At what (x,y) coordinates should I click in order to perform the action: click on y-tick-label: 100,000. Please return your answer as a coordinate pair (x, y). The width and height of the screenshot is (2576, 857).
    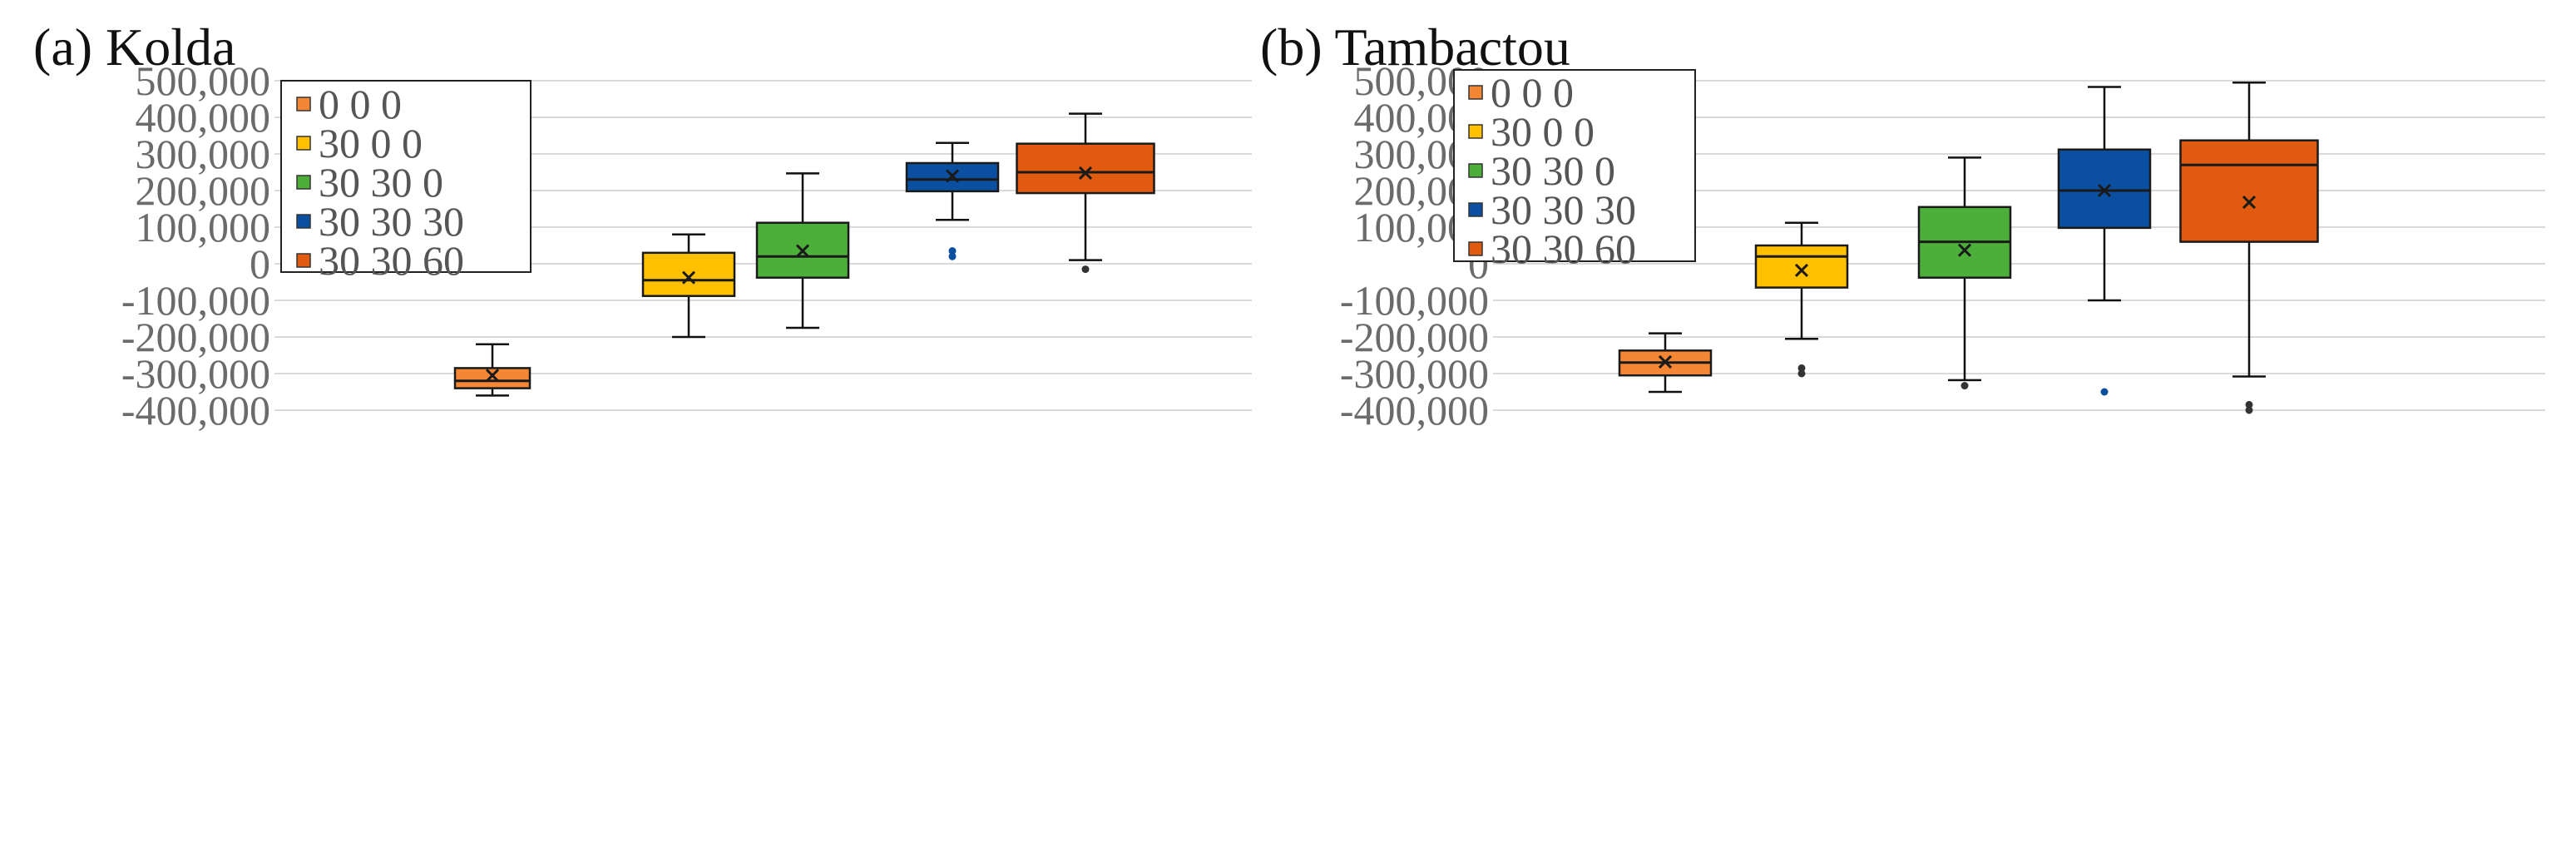
    Looking at the image, I should click on (203, 227).